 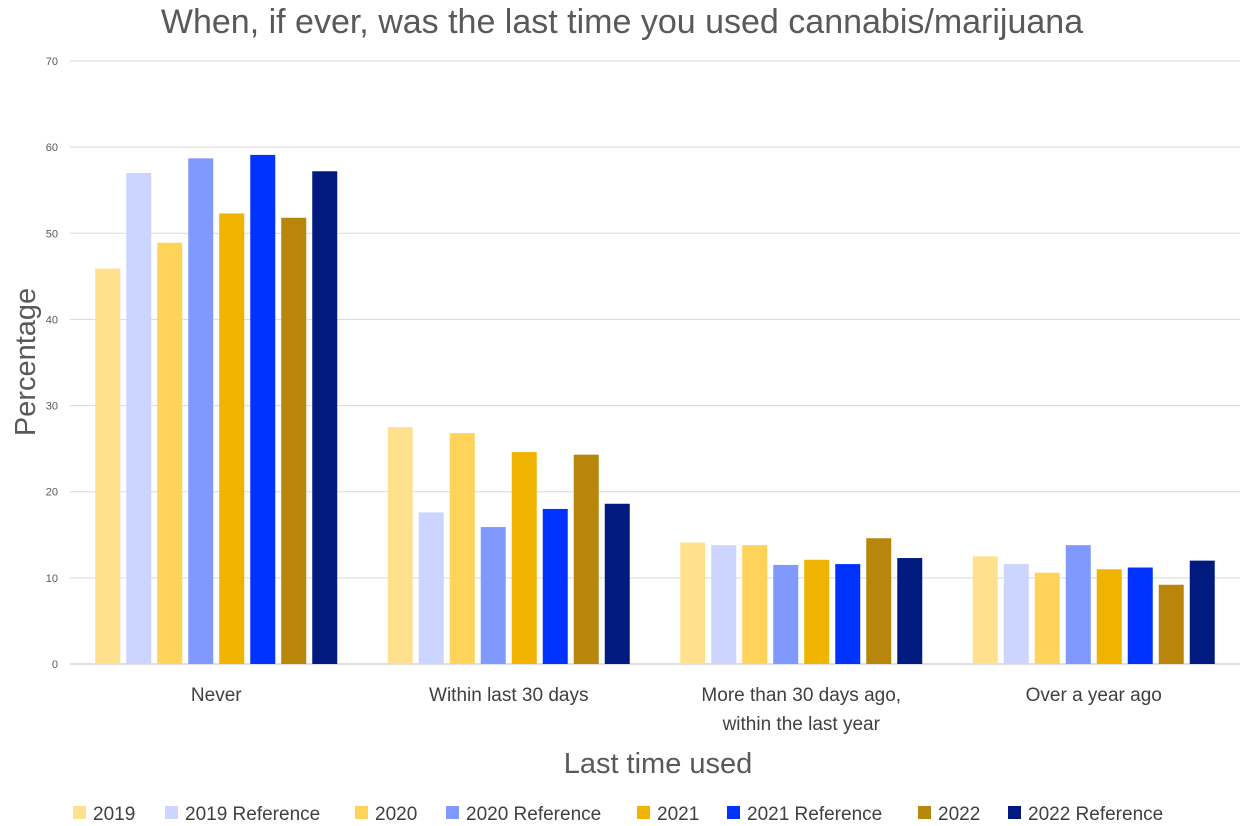 What do you see at coordinates (52, 148) in the screenshot?
I see `y-tick-label: 60` at bounding box center [52, 148].